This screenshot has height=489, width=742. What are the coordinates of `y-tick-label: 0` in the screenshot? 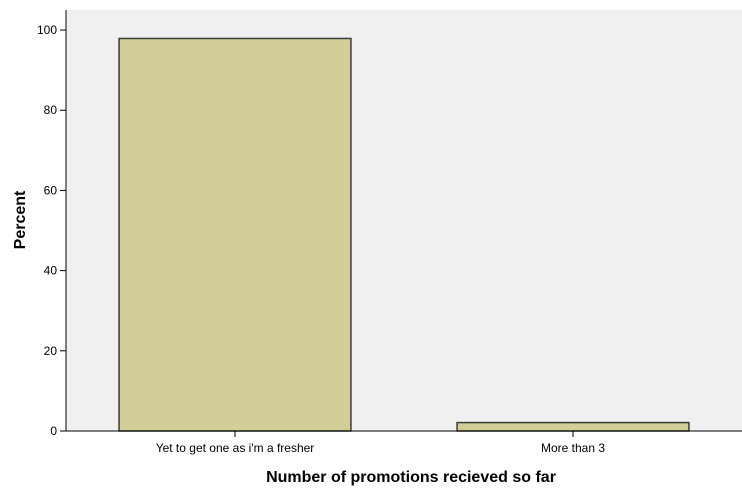 It's located at (53, 431).